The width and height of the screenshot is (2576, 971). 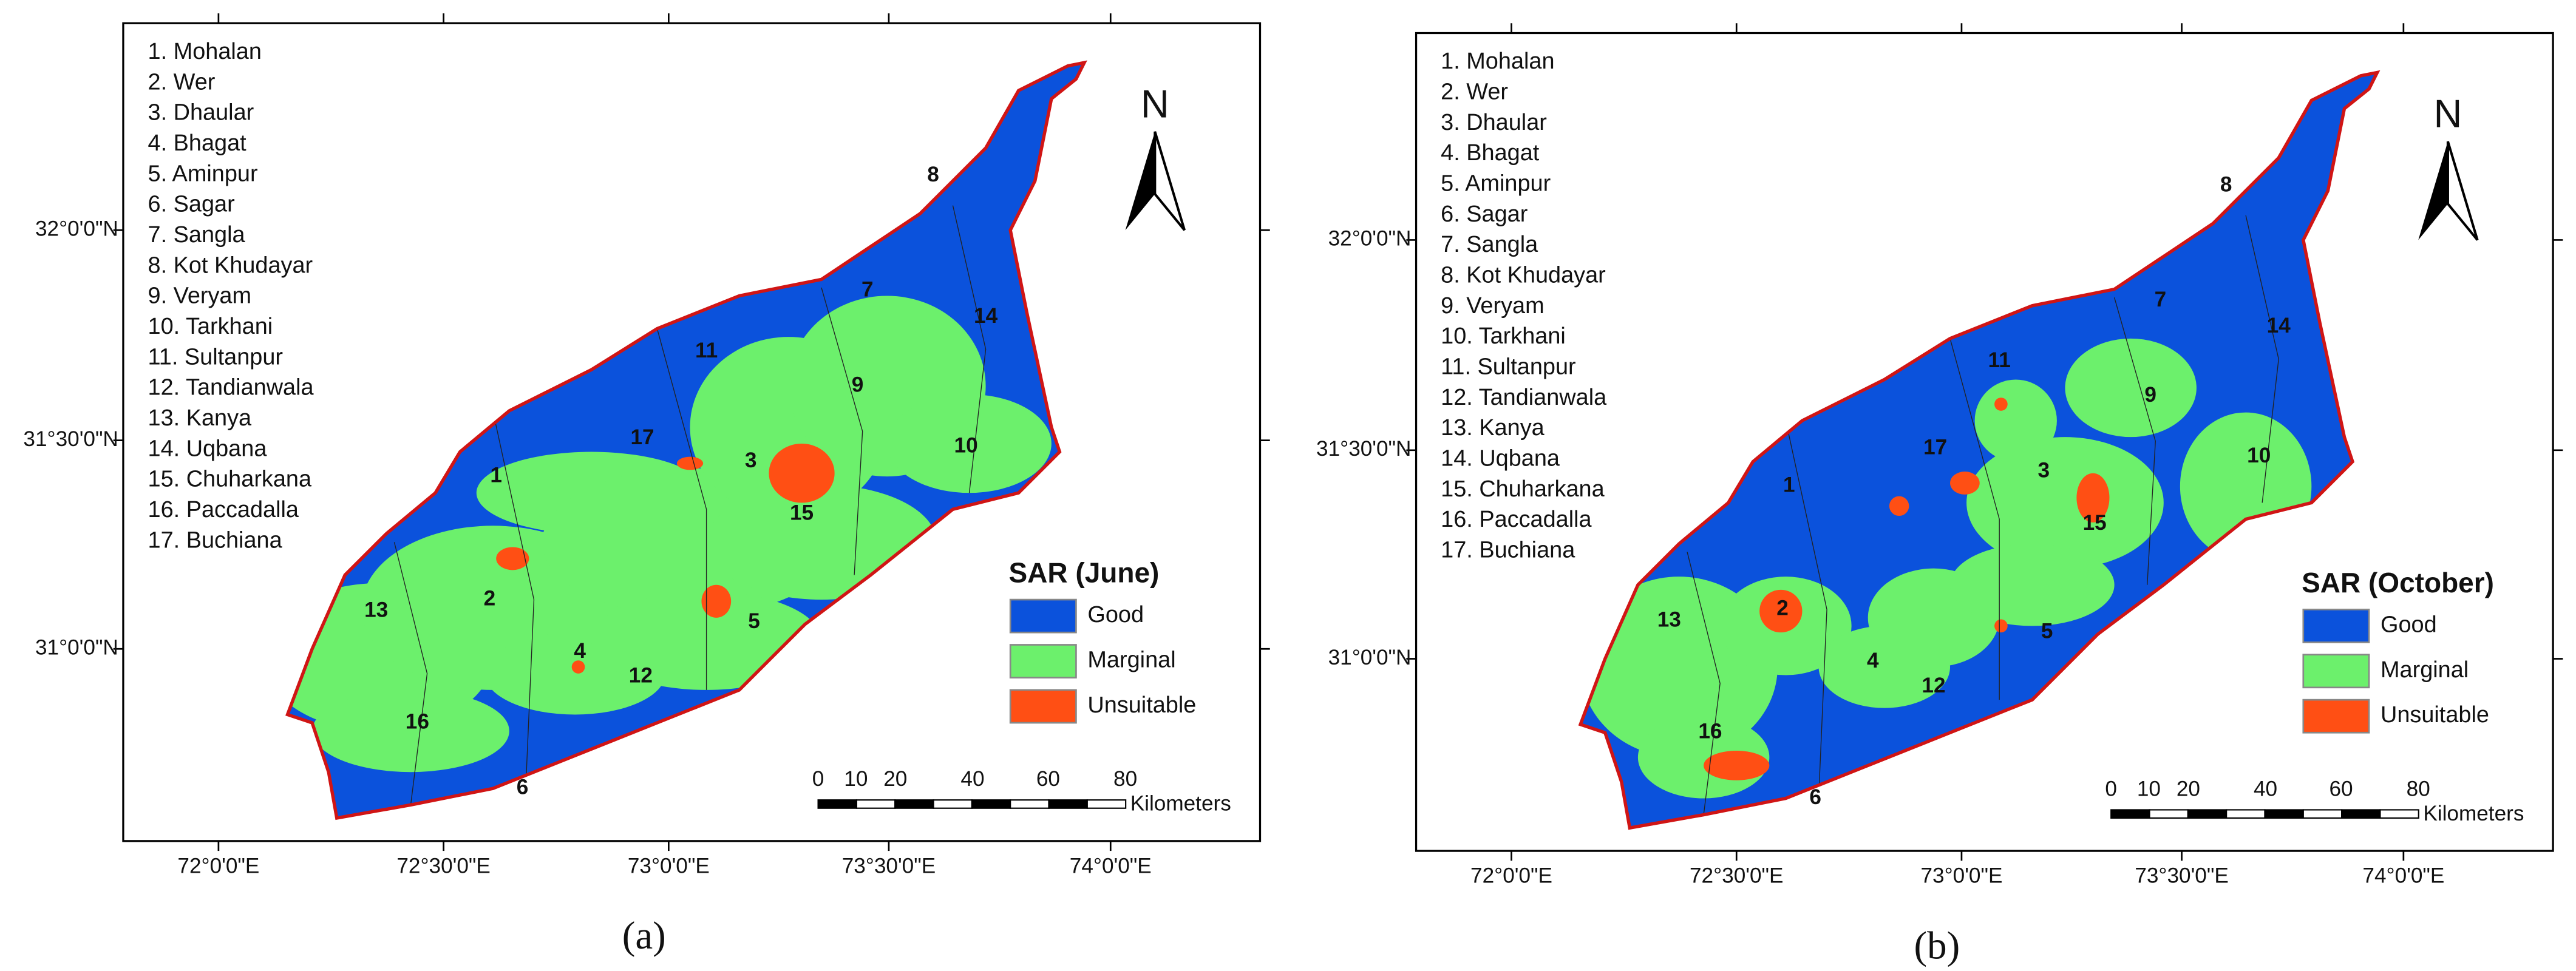 What do you see at coordinates (818, 779) in the screenshot?
I see `scale-tick: 0` at bounding box center [818, 779].